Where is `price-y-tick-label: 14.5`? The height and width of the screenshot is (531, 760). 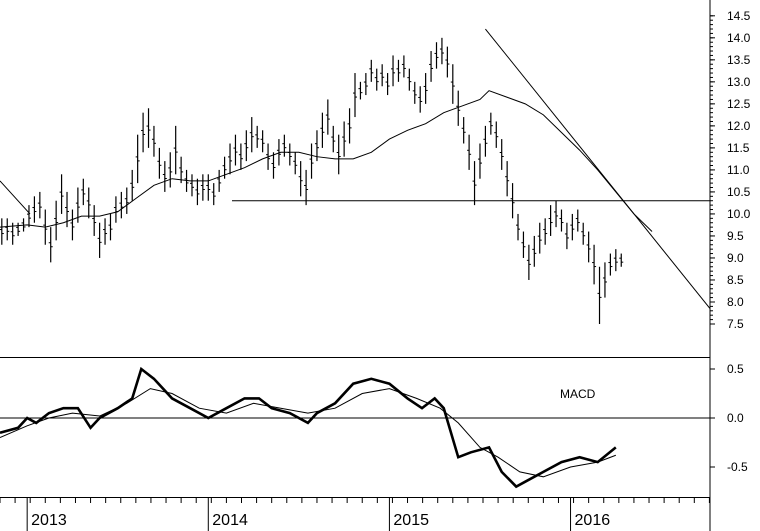 price-y-tick-label: 14.5 is located at coordinates (739, 16).